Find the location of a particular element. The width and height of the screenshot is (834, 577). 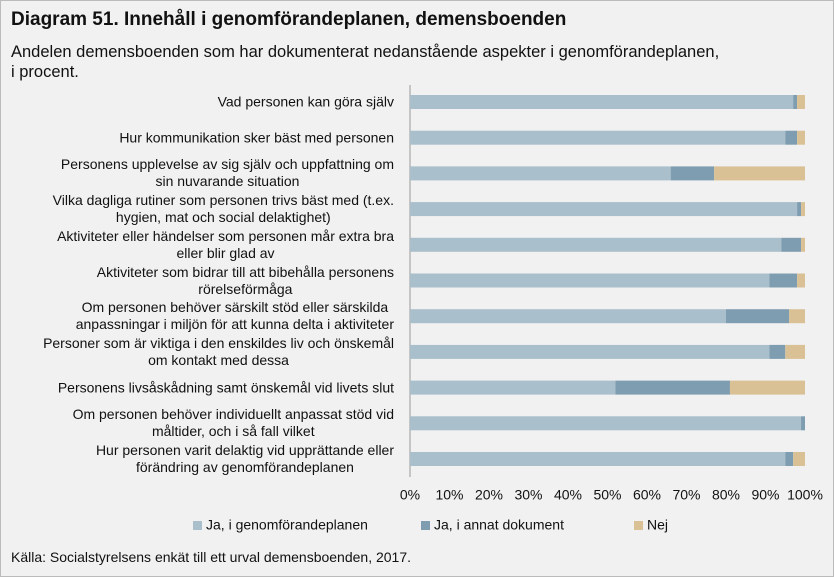

x-tick-label: 0% is located at coordinates (410, 495).